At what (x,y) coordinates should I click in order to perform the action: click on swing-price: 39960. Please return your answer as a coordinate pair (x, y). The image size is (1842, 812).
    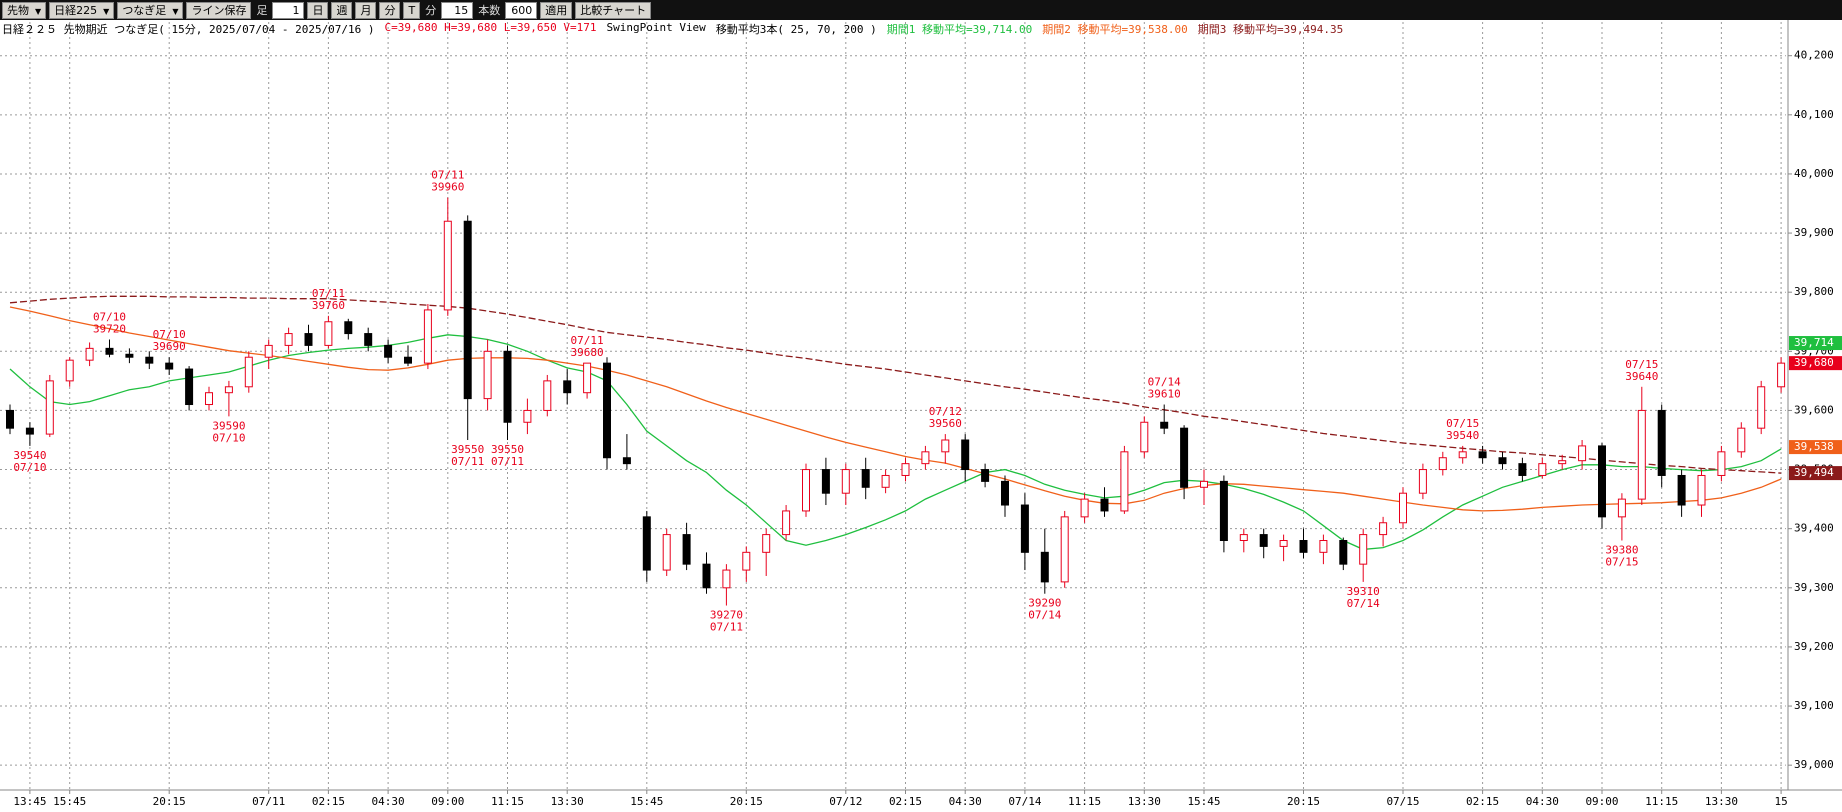
    Looking at the image, I should click on (447, 187).